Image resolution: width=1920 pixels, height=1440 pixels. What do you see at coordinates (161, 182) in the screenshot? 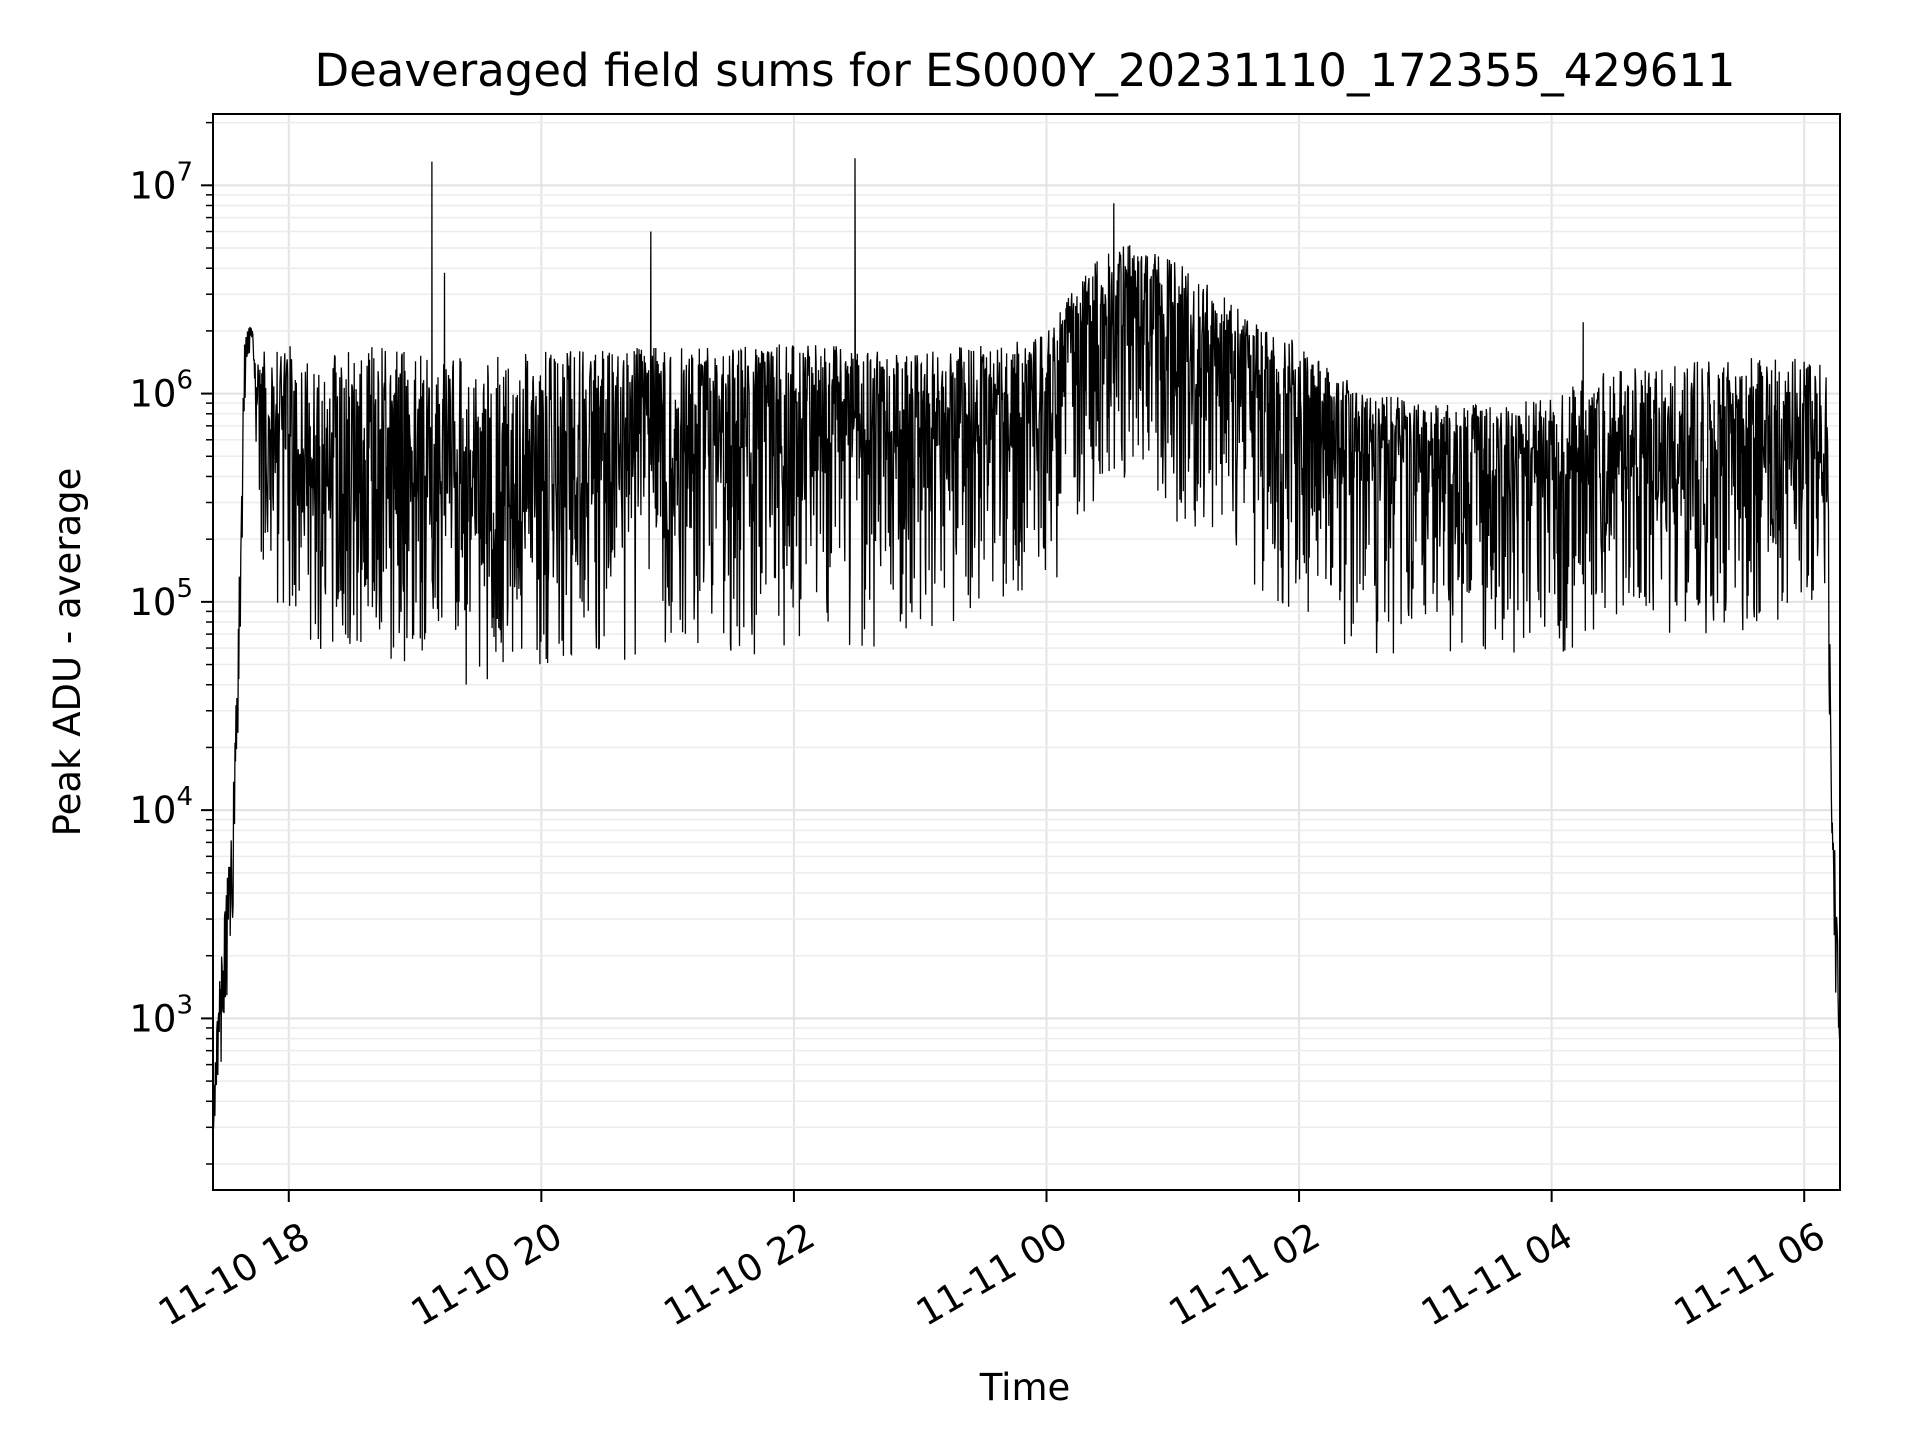
I see `y-tick-label: 10⁷` at bounding box center [161, 182].